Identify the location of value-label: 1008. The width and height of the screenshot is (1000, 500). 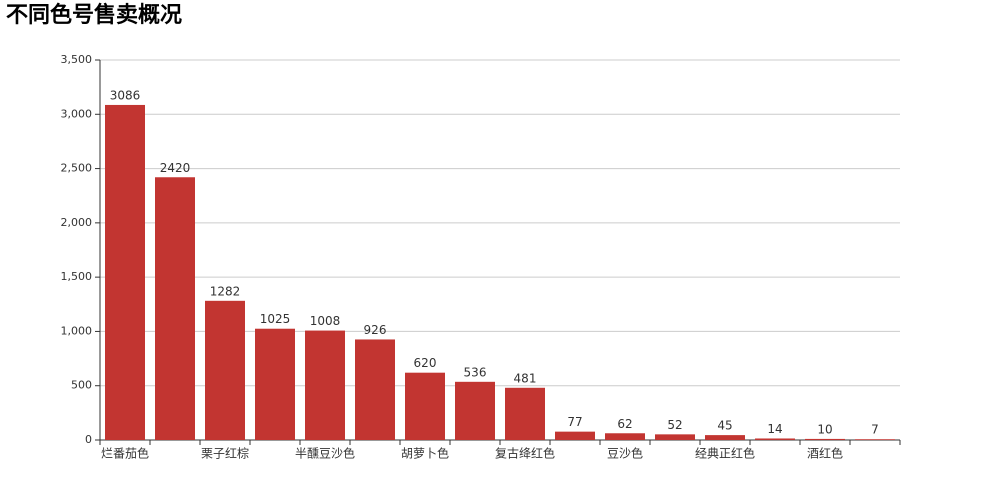
(325, 321).